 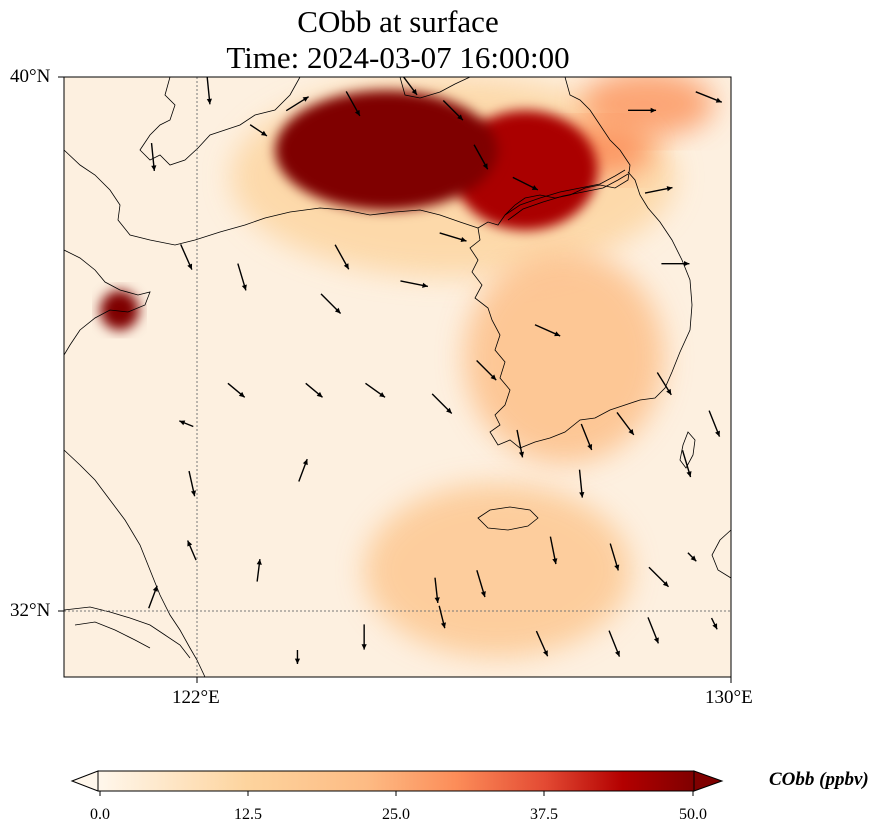 What do you see at coordinates (271, 197) in the screenshot?
I see `bohai-coastline` at bounding box center [271, 197].